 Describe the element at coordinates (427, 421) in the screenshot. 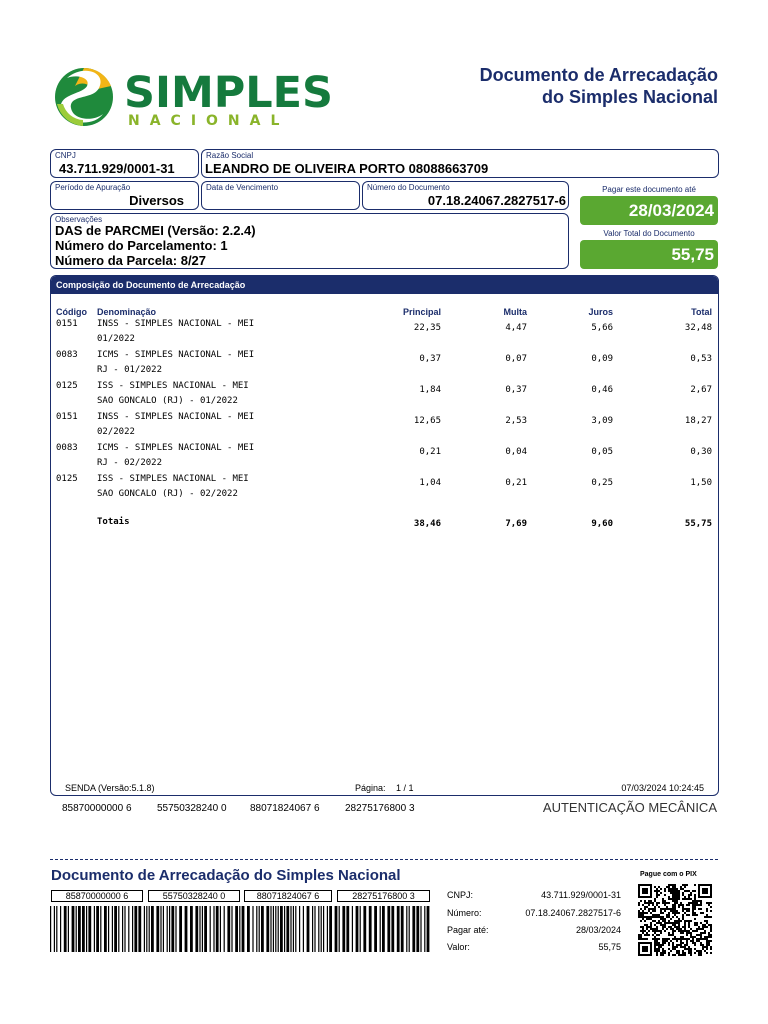

I see `row-principal: 12,65` at that location.